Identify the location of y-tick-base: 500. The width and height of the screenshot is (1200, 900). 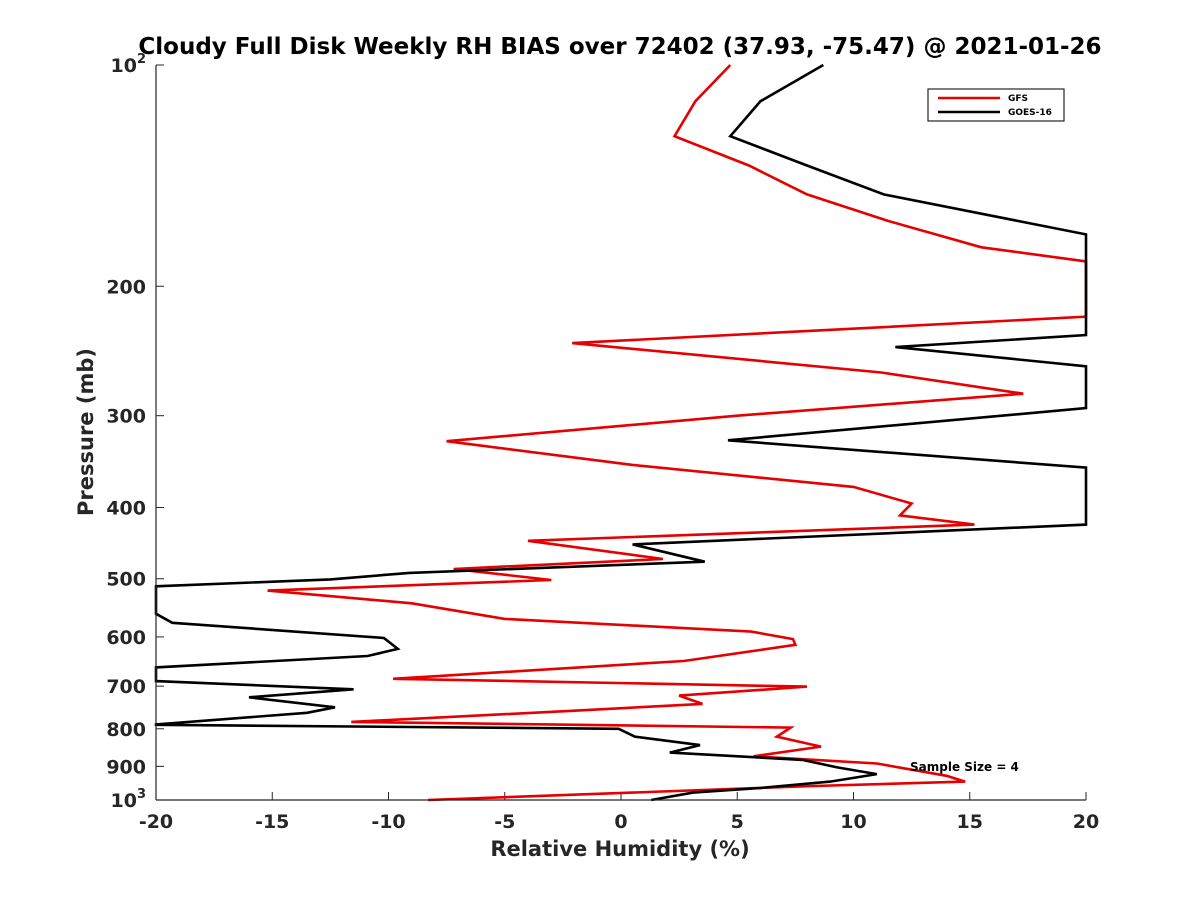
(126, 580).